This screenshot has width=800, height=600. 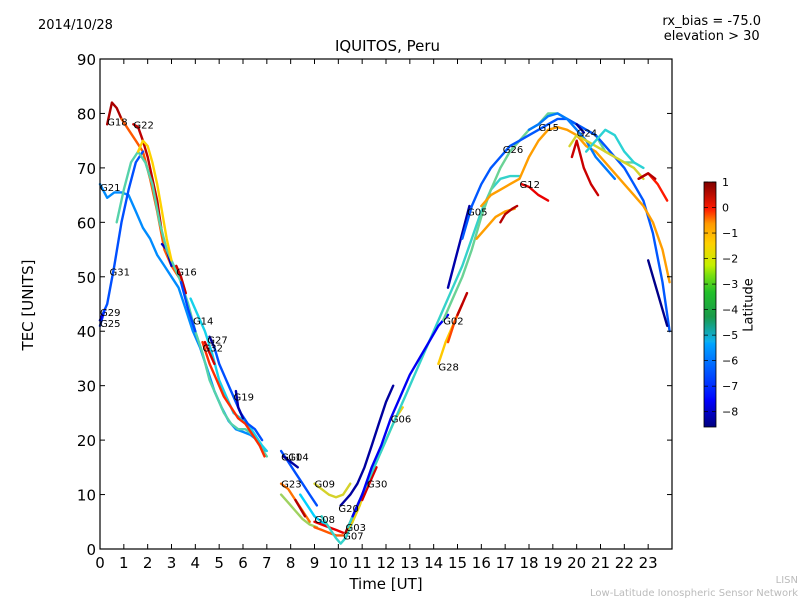 I want to click on series-label-g12: G12, so click(x=529, y=185).